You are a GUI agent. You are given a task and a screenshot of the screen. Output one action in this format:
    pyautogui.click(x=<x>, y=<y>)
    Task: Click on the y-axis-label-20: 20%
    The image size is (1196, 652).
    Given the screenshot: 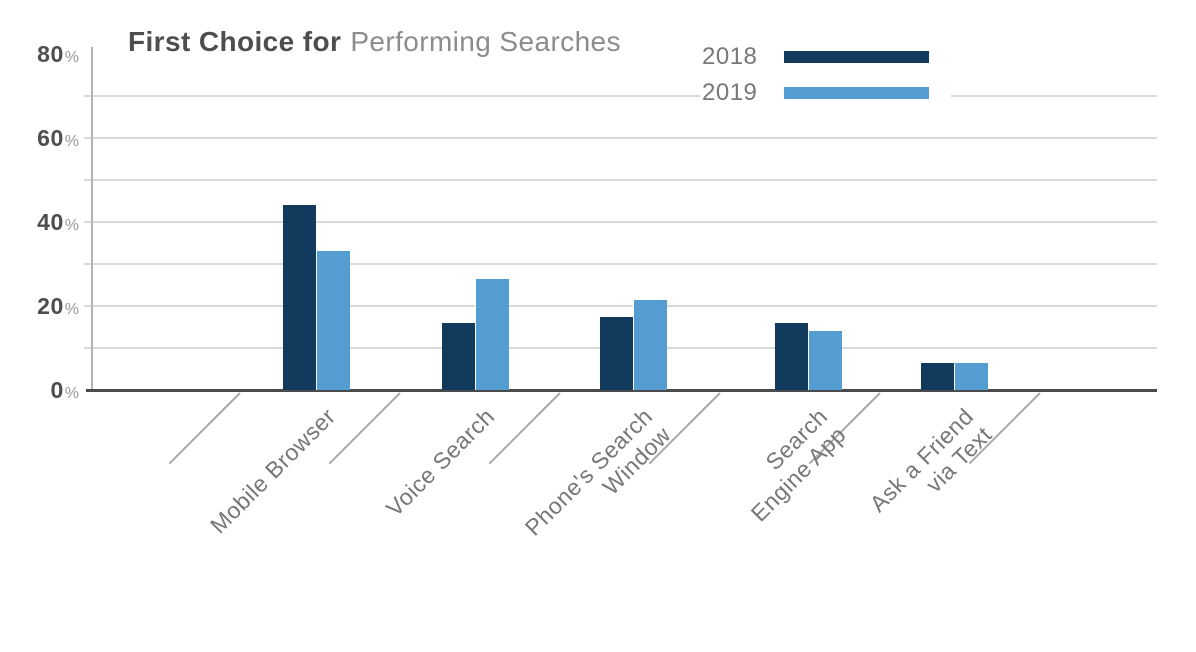 What is the action you would take?
    pyautogui.click(x=39, y=306)
    